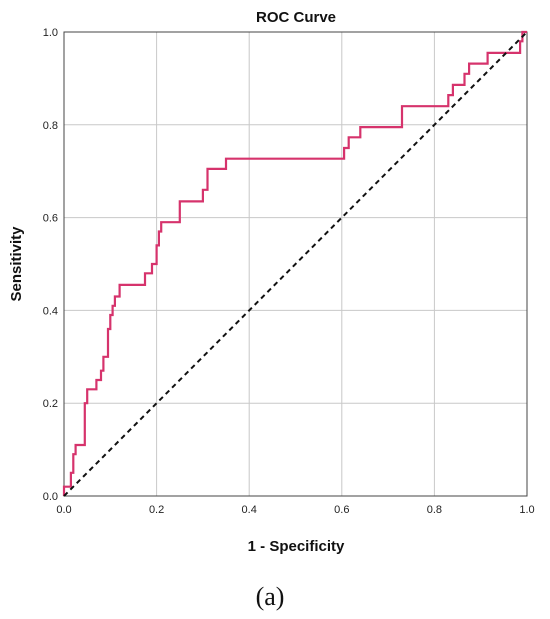 The width and height of the screenshot is (550, 619). I want to click on y-tick-label: 0.2, so click(50, 404).